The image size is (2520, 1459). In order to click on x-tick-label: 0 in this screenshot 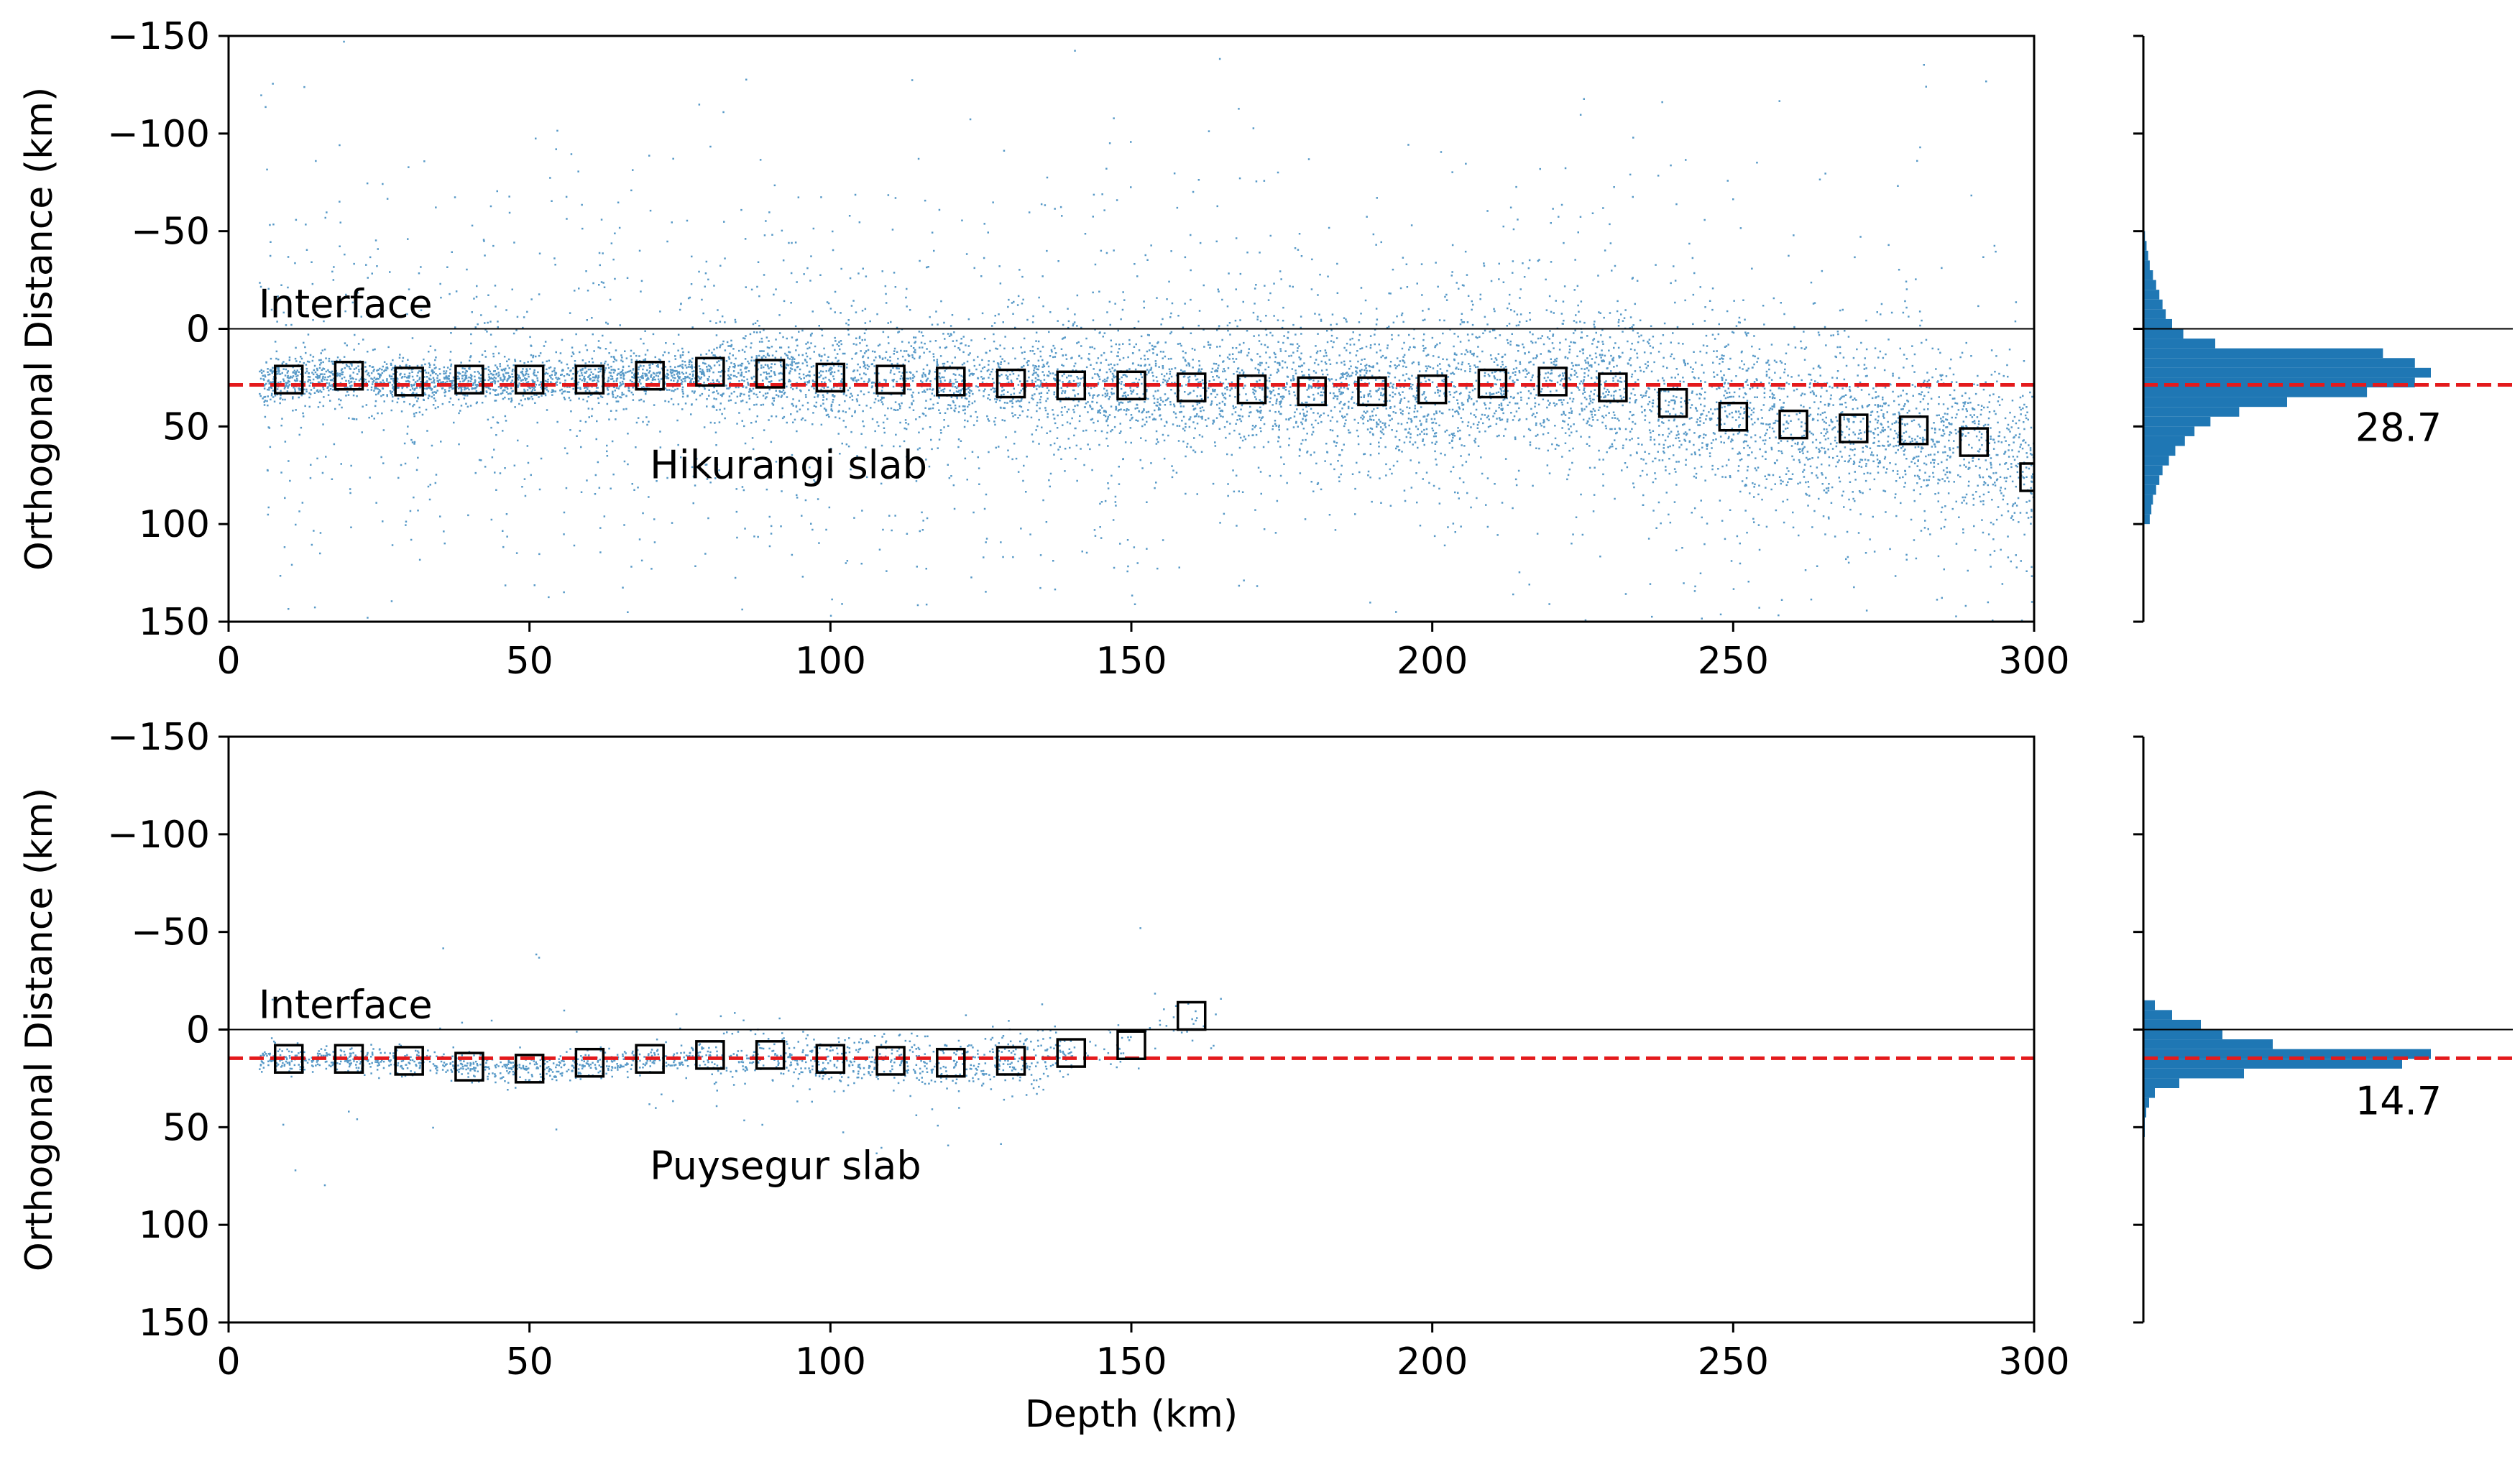, I will do `click(228, 1362)`.